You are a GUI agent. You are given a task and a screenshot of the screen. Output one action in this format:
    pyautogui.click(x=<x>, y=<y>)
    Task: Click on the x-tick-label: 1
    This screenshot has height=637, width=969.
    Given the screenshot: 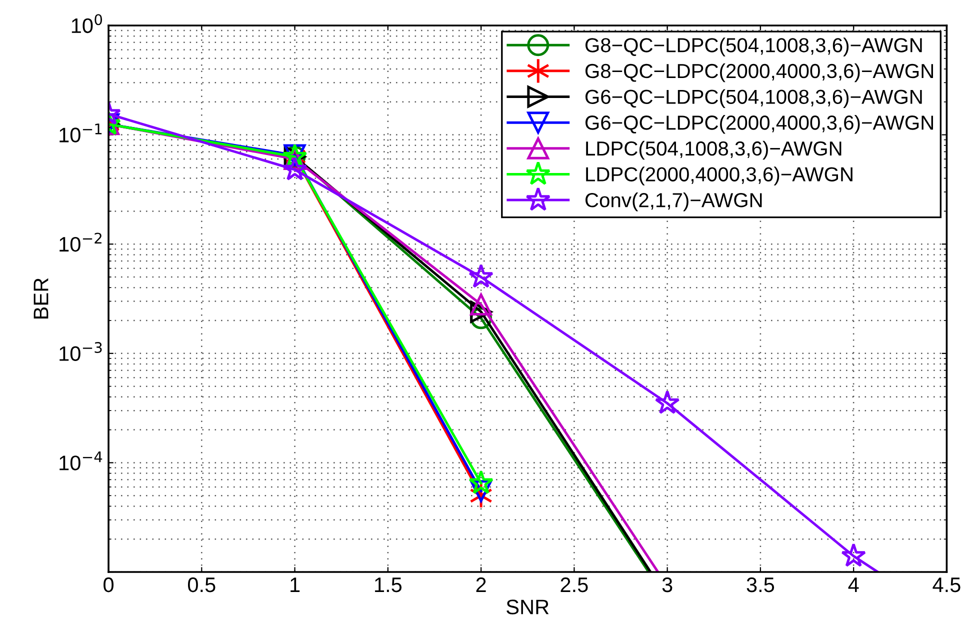 What is the action you would take?
    pyautogui.click(x=295, y=585)
    